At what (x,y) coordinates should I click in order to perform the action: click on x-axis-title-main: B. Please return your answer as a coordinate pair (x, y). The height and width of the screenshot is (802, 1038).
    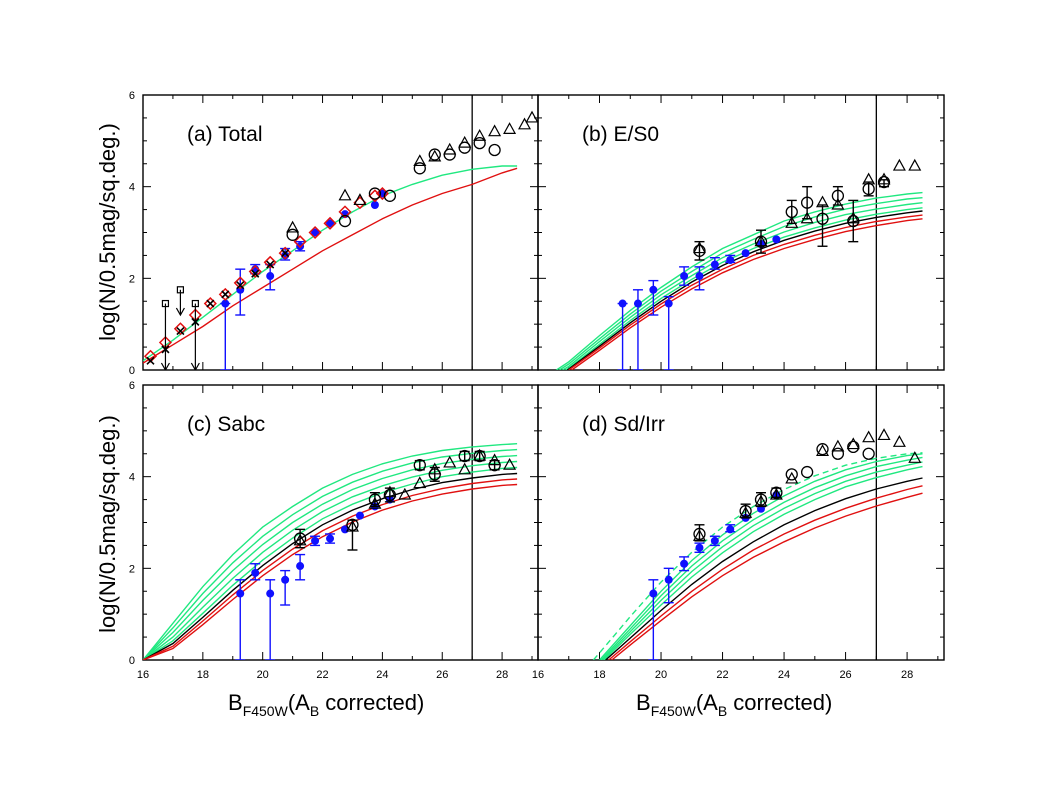
    Looking at the image, I should click on (643, 702).